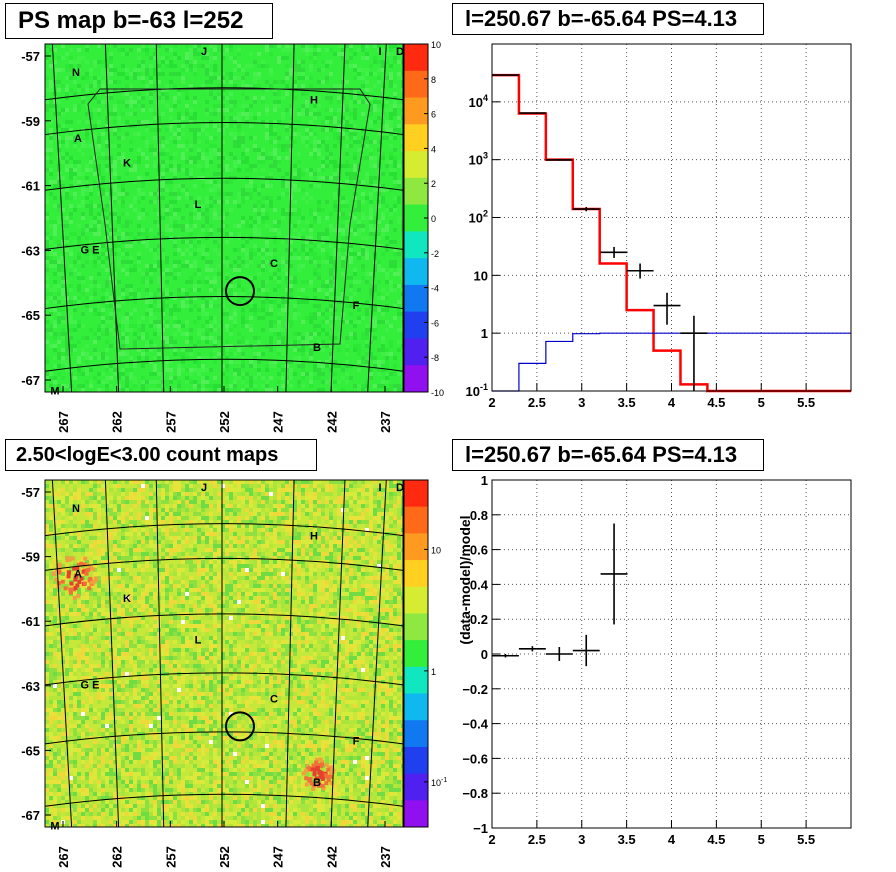 The width and height of the screenshot is (896, 872). Describe the element at coordinates (161, 455) in the screenshot. I see `count-map-title: 2.50<logE<3.00 count maps` at that location.